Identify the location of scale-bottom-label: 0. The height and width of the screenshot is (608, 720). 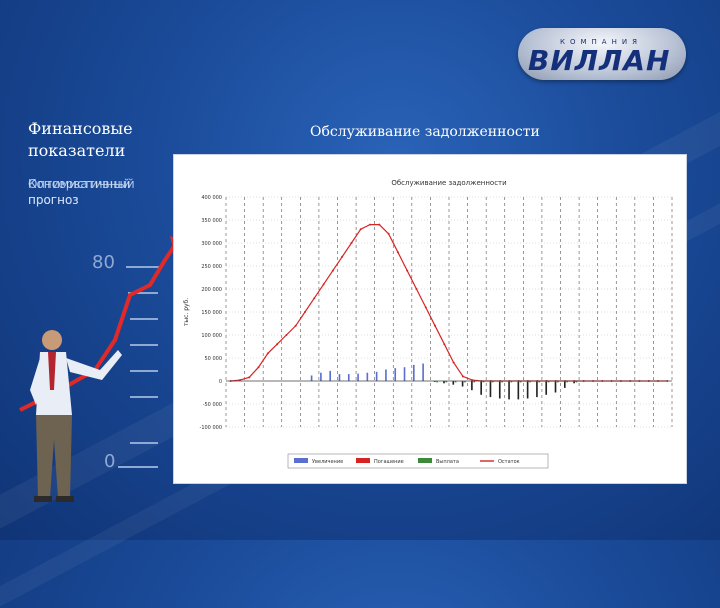
(110, 461).